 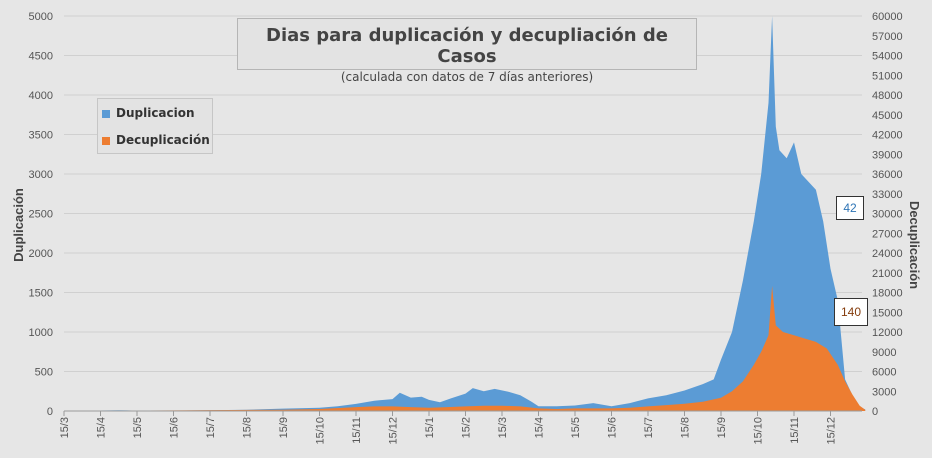 I want to click on y2-tick-label-17: 51000, so click(x=887, y=76).